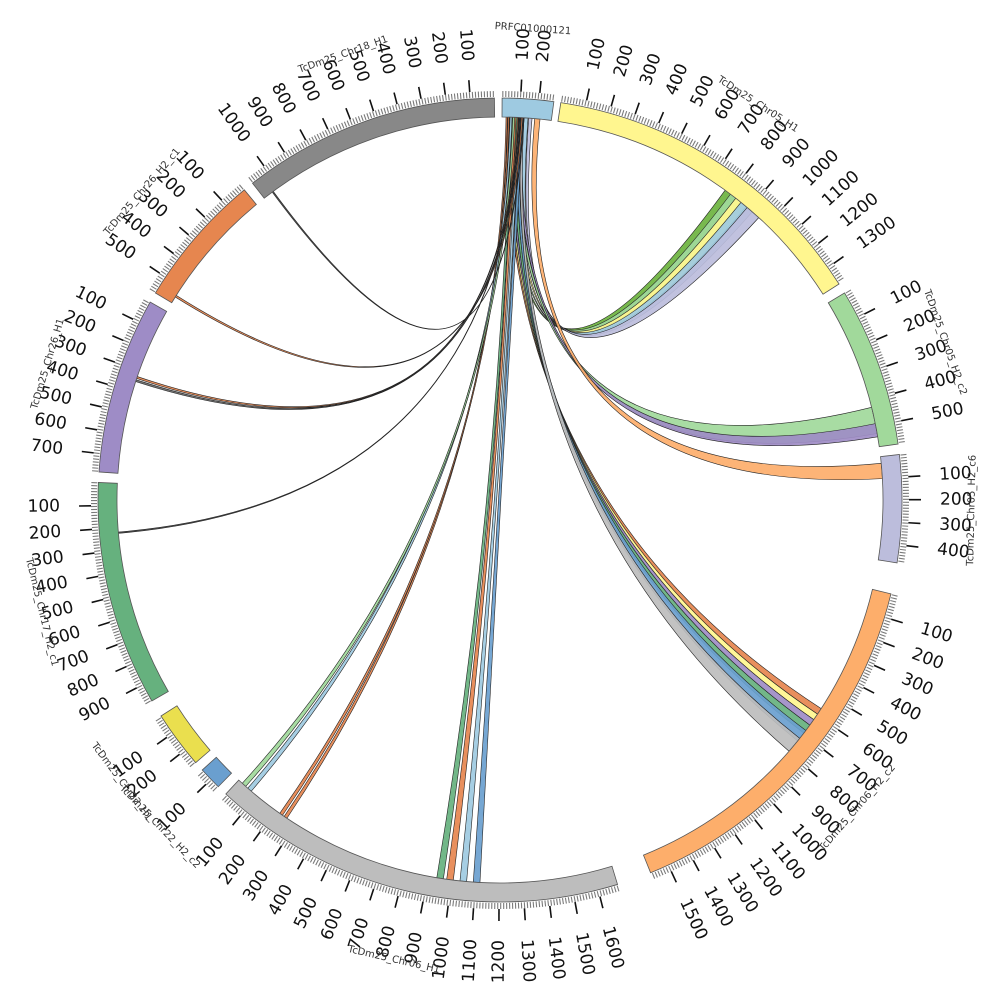 This screenshot has width=1000, height=1000. I want to click on tick-label: 1500, so click(585, 954).